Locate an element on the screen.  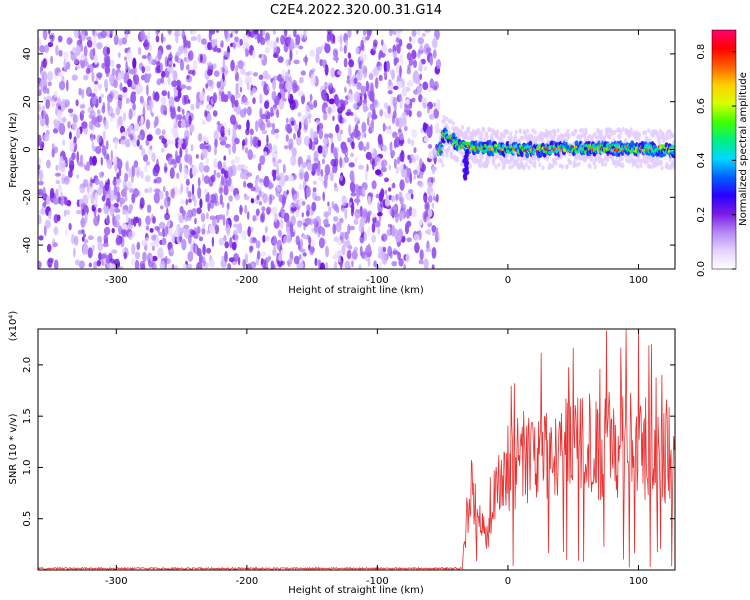
spectrogram-x-tick-label: -200 is located at coordinates (247, 280).